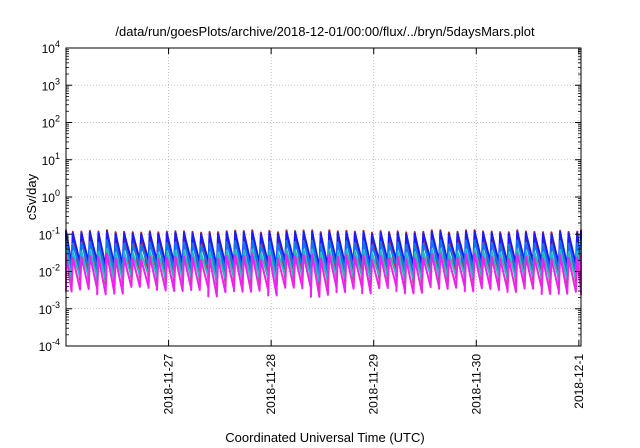  What do you see at coordinates (49, 345) in the screenshot?
I see `y-tick-label: 10⁻⁴` at bounding box center [49, 345].